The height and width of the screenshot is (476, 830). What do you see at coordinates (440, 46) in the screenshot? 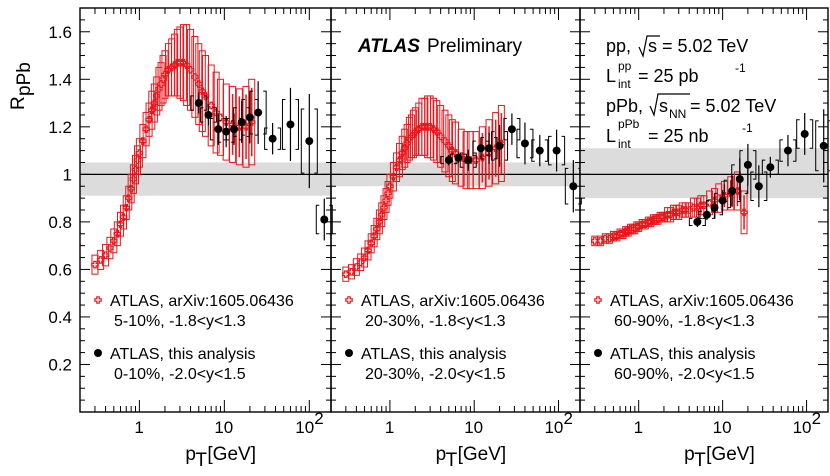
I see `atlas-label: ATLAS Preliminary` at bounding box center [440, 46].